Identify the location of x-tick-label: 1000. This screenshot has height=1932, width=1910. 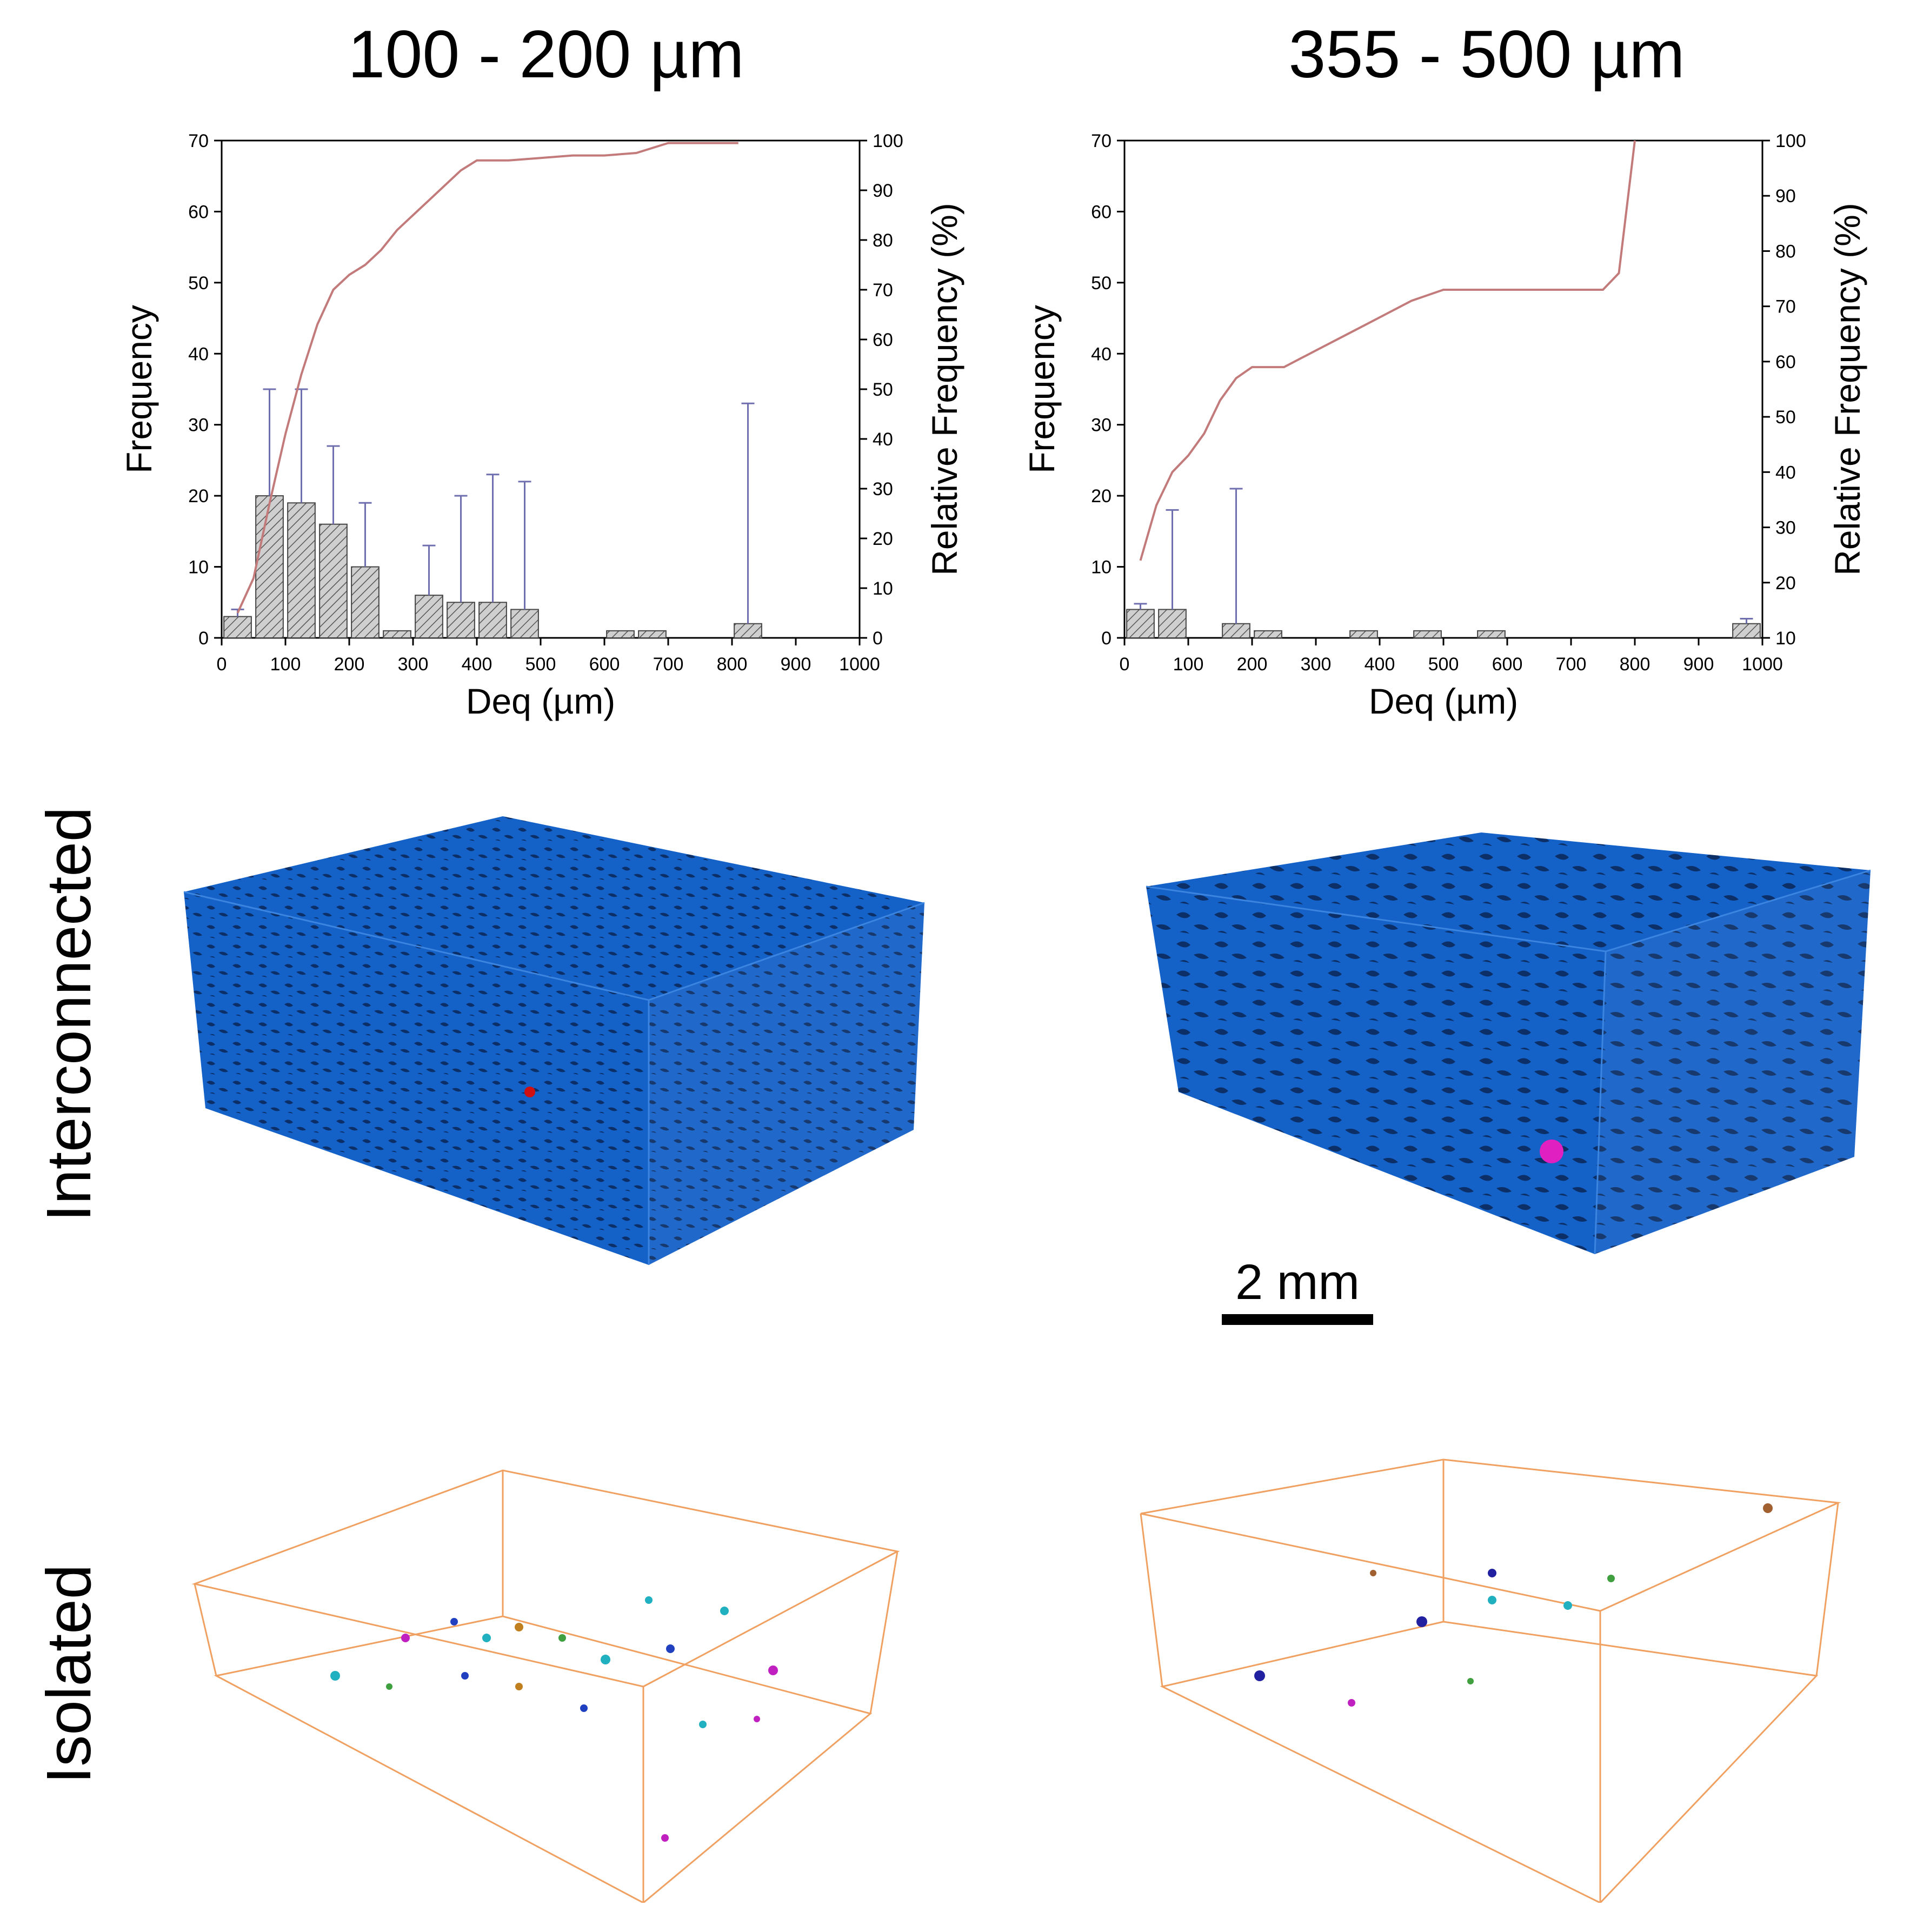
(1762, 664).